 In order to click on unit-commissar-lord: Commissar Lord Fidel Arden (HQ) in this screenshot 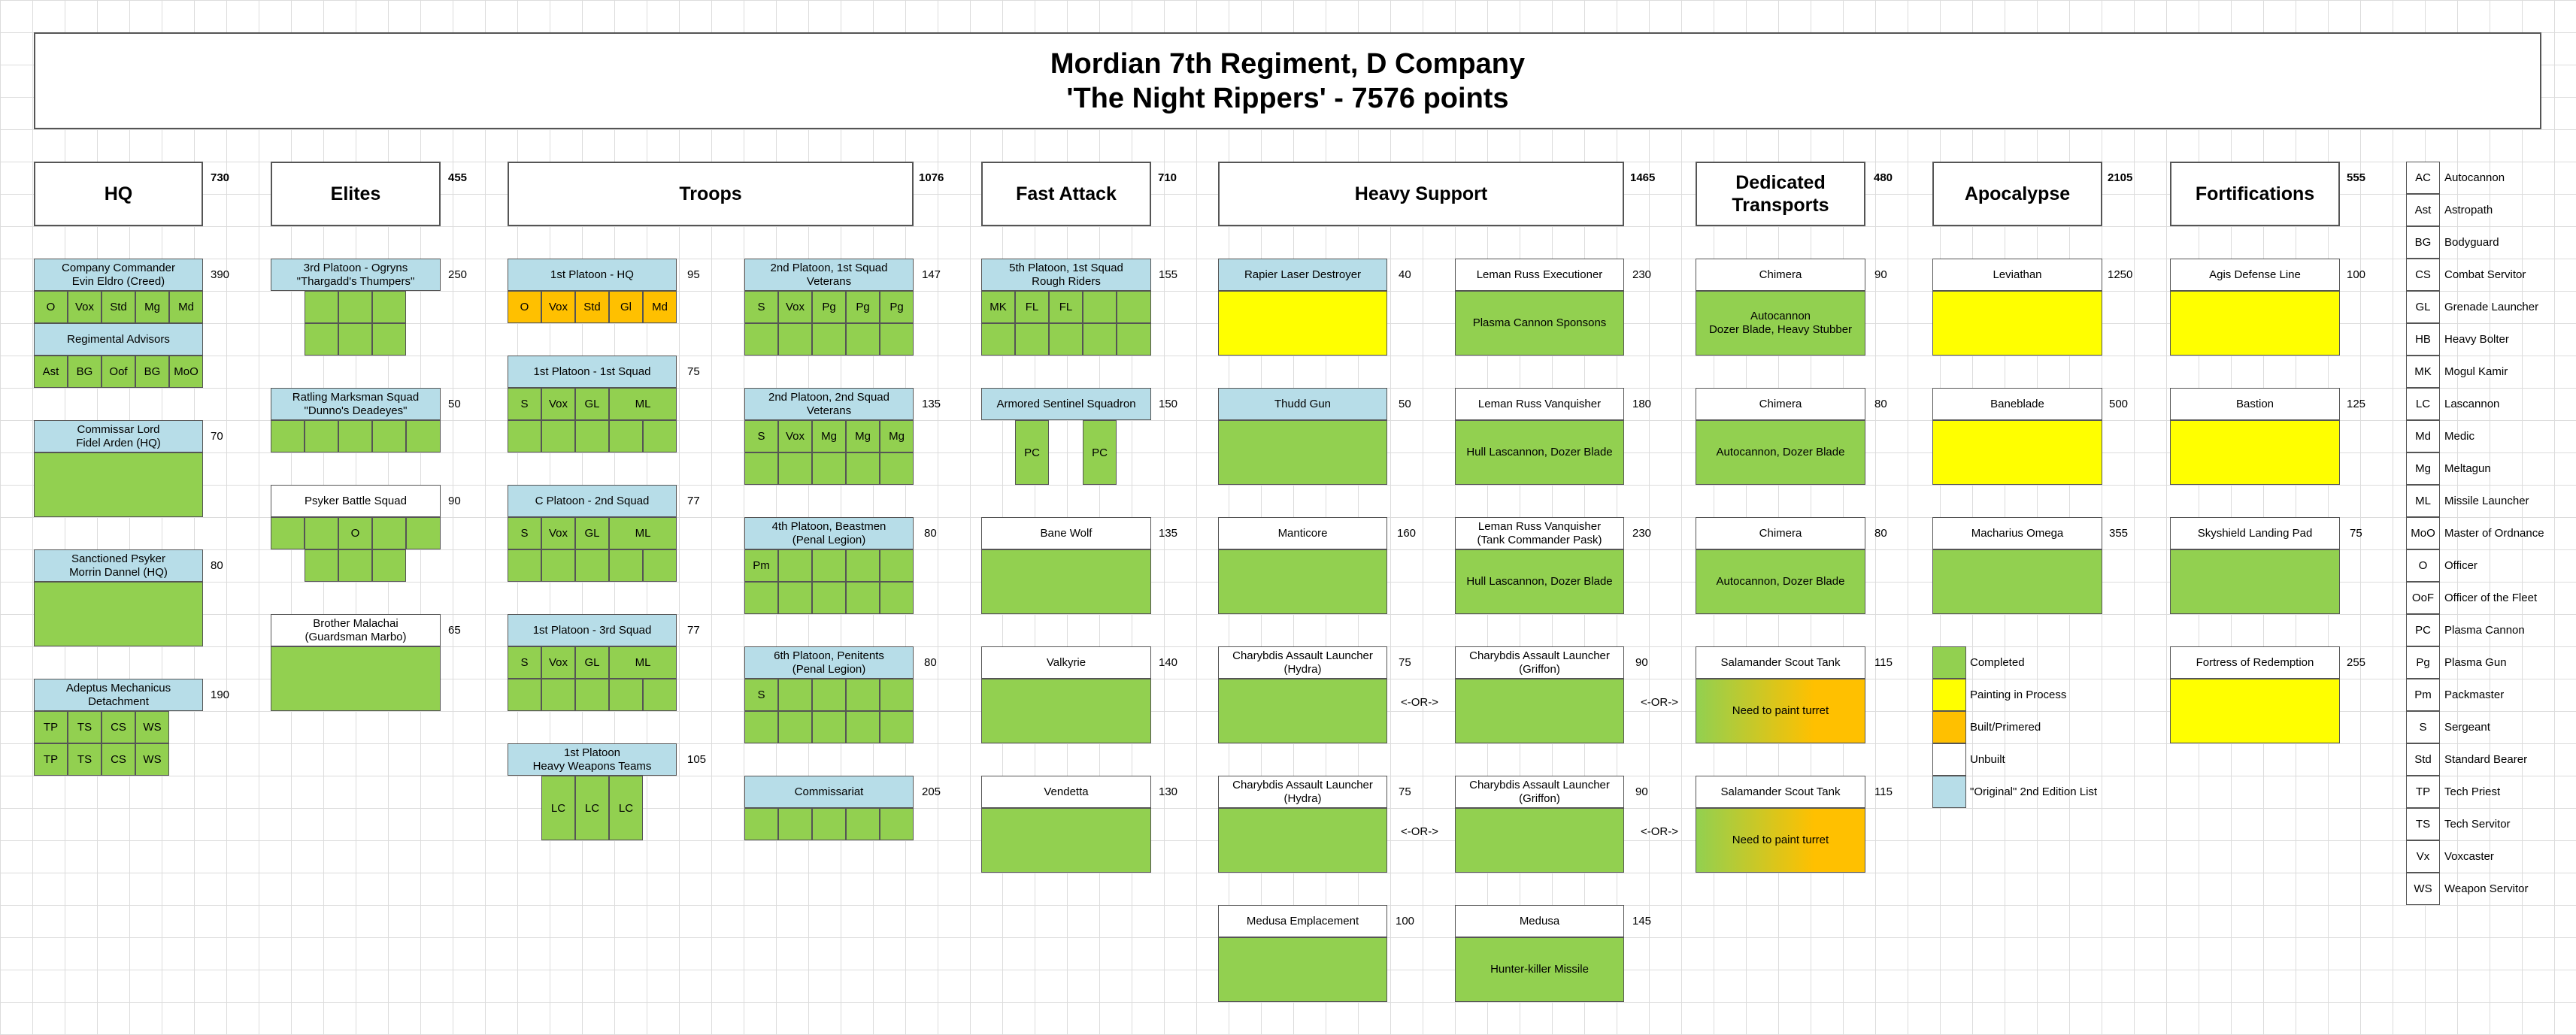, I will do `click(118, 436)`.